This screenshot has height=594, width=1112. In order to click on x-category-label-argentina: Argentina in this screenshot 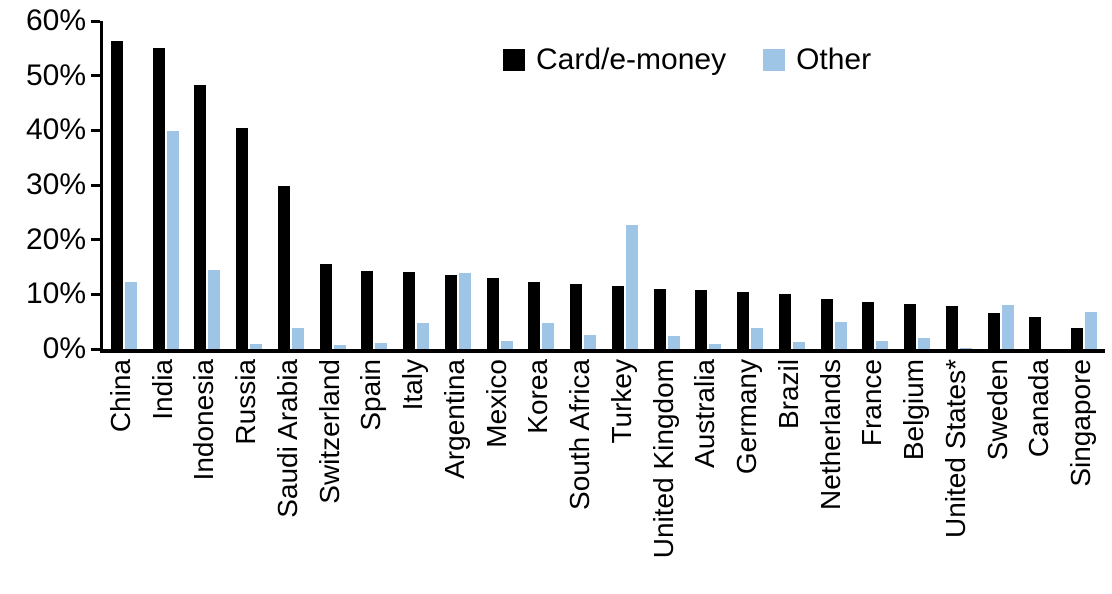, I will do `click(454, 419)`.